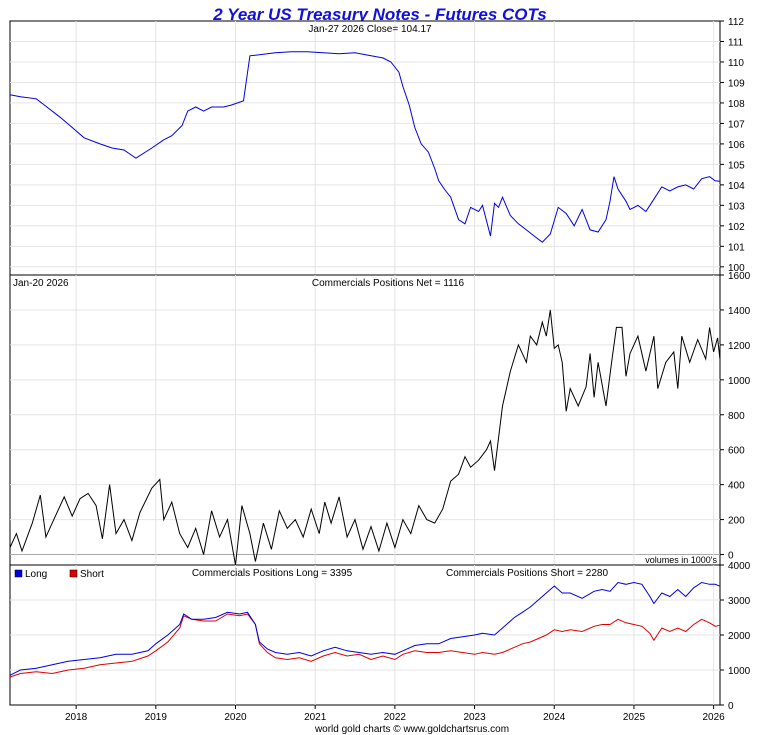 This screenshot has height=735, width=760. Describe the element at coordinates (36, 574) in the screenshot. I see `legend-long-label: Long` at that location.